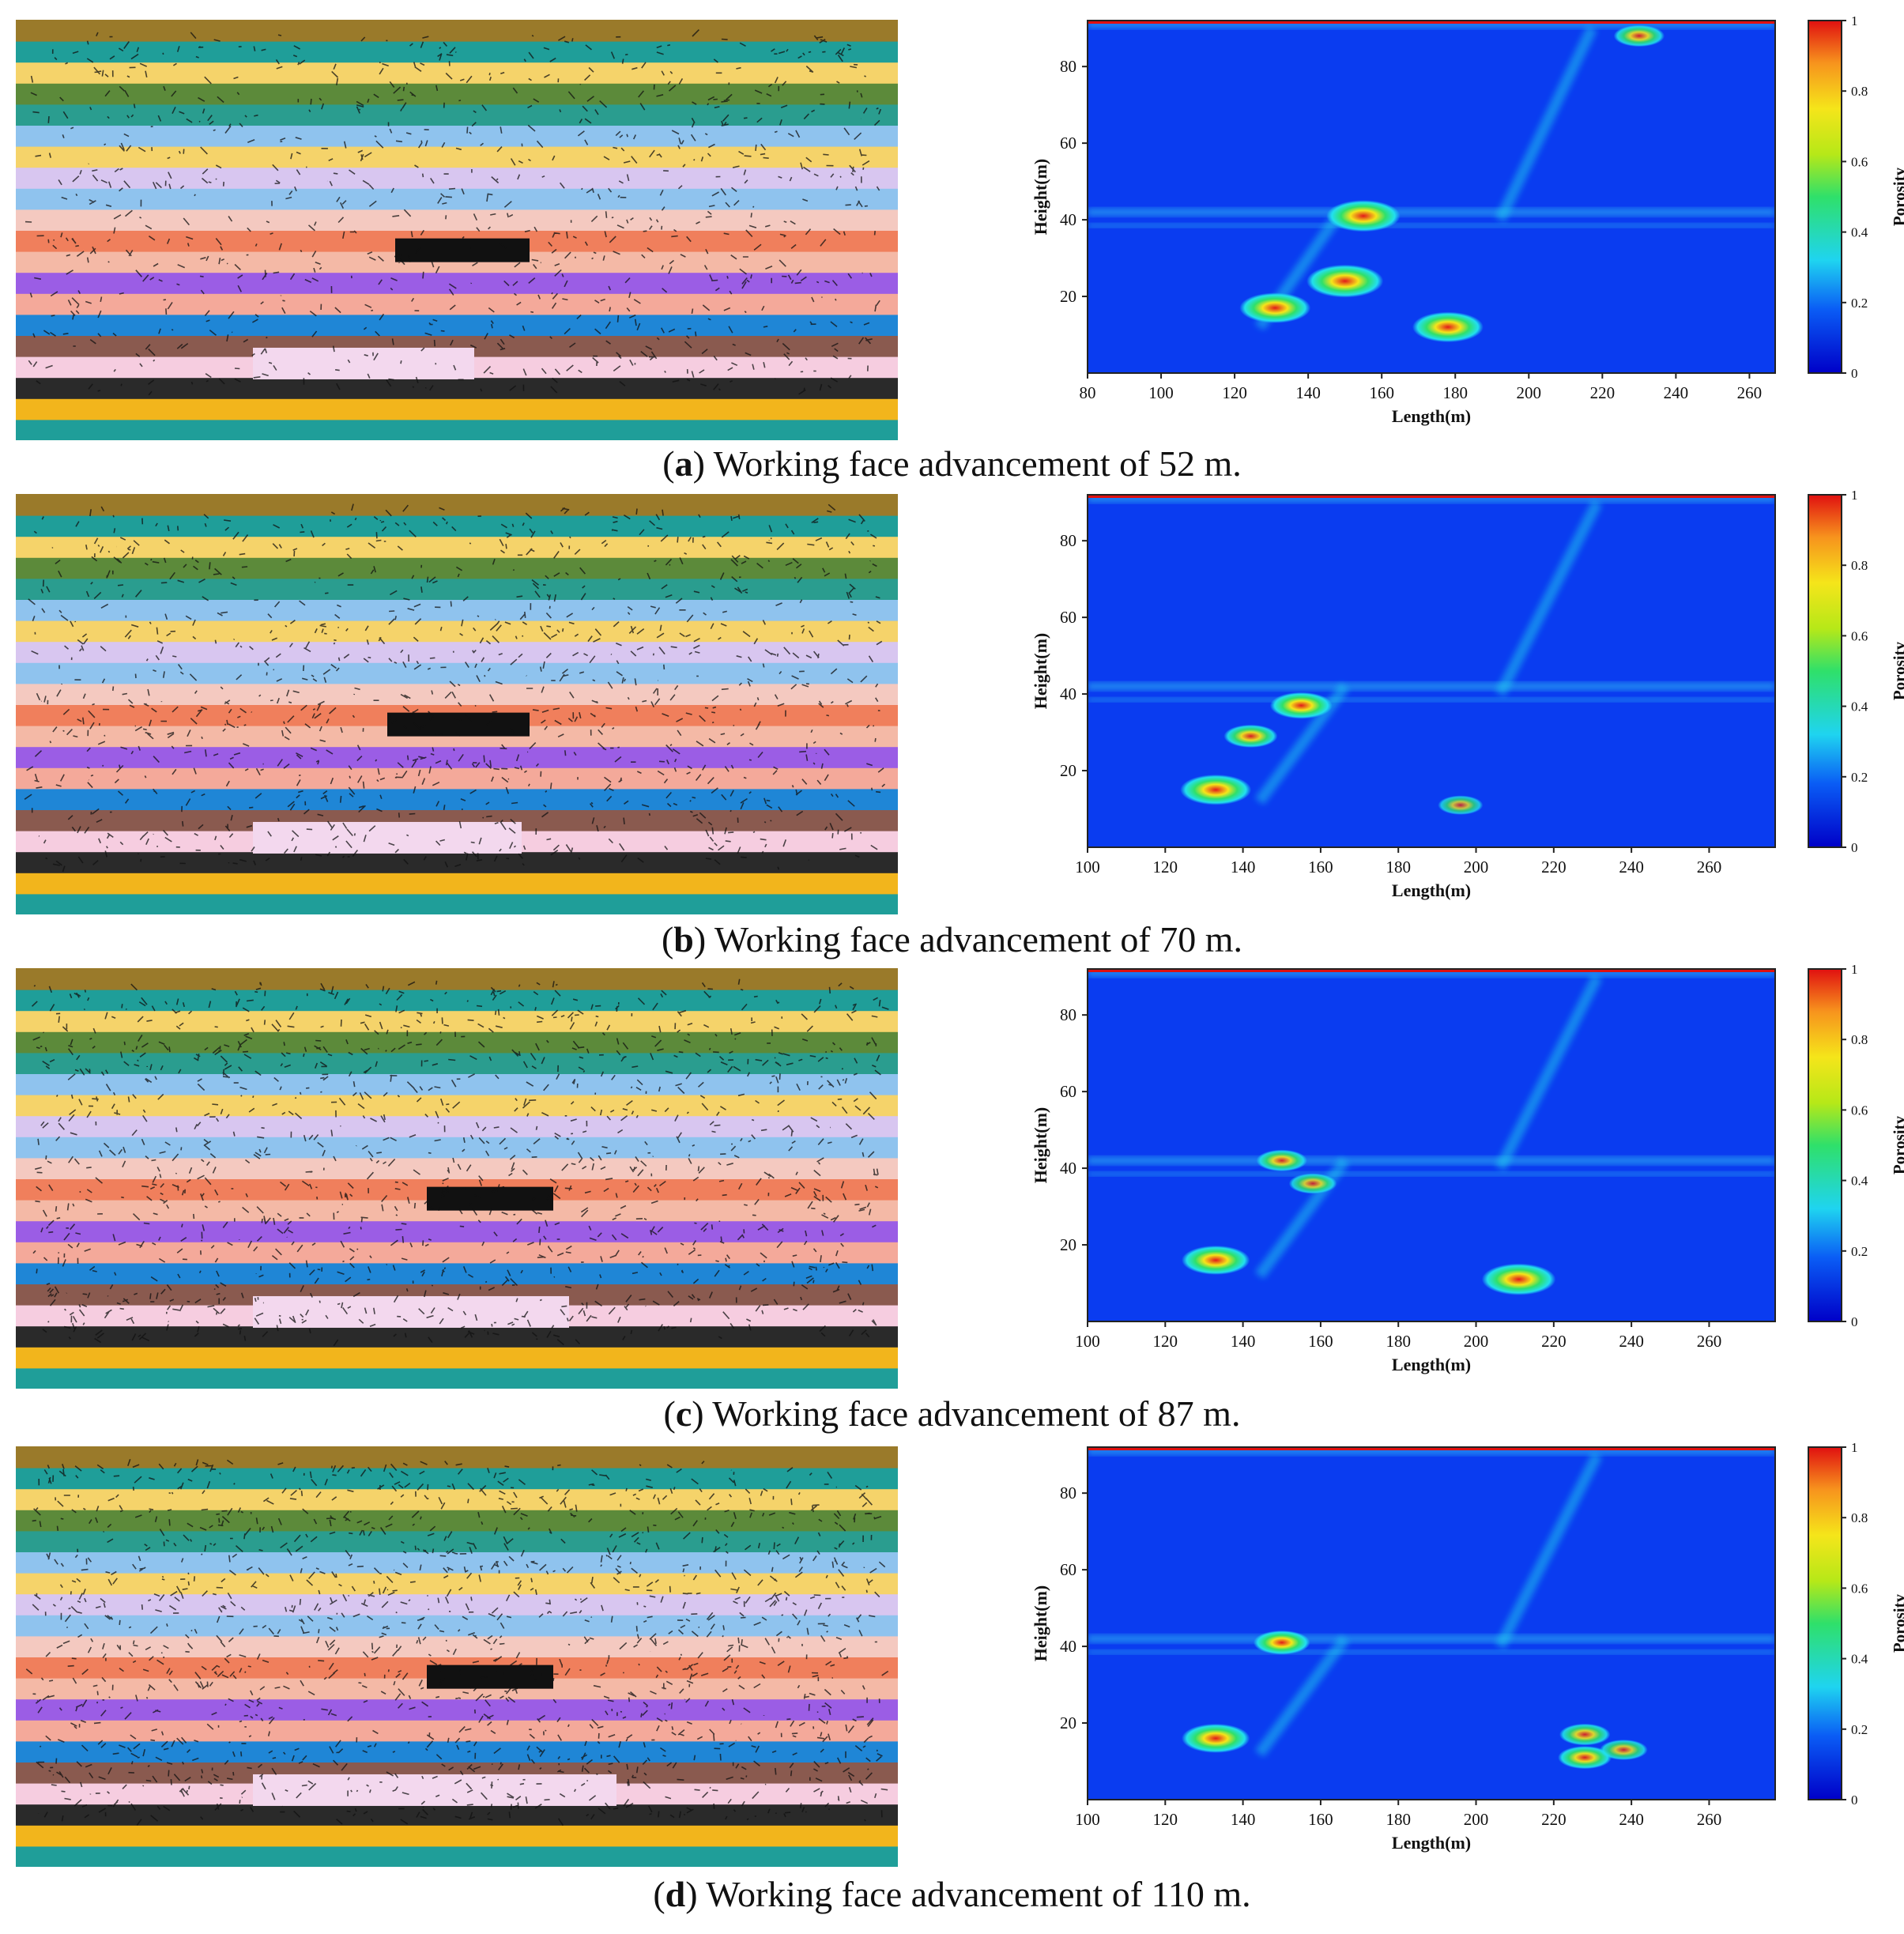 Image resolution: width=1904 pixels, height=1934 pixels. Describe the element at coordinates (1854, 495) in the screenshot. I see `colorbar-tick-label: 1` at that location.